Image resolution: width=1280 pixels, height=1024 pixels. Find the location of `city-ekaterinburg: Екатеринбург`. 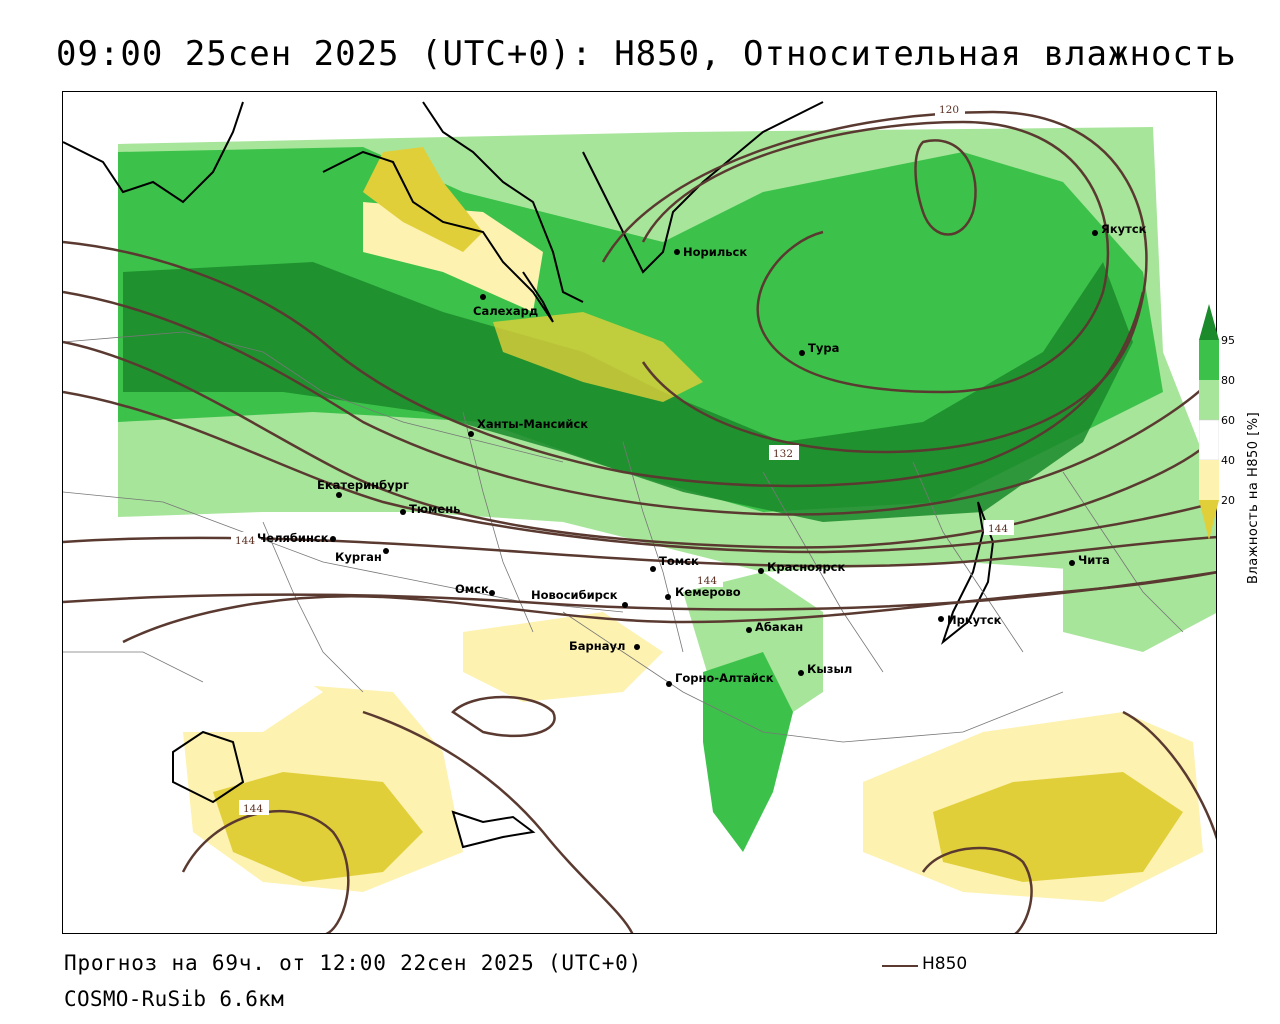

city-ekaterinburg: Екатеринбург is located at coordinates (363, 485).